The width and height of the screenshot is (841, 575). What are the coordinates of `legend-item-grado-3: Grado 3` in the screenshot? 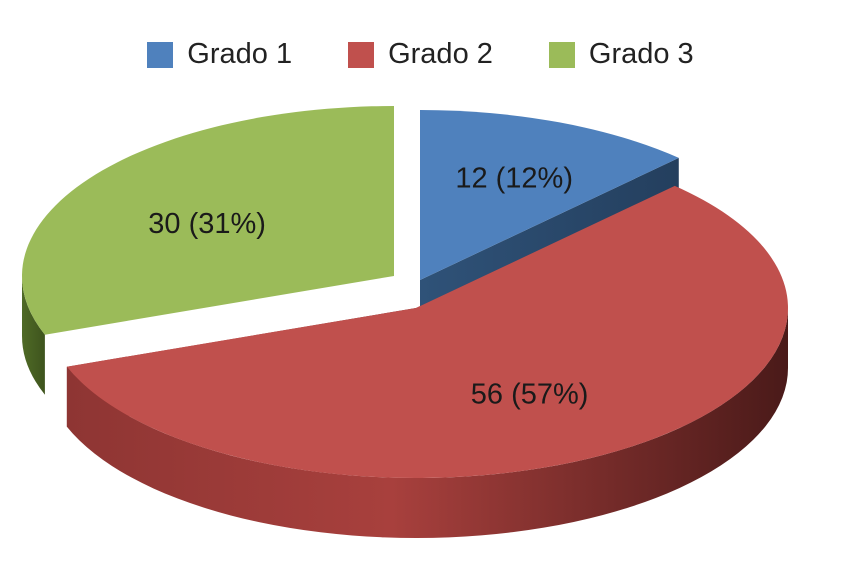 It's located at (621, 54).